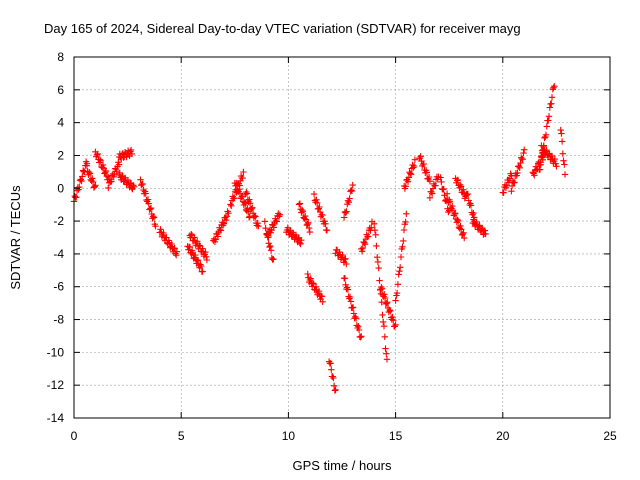 Image resolution: width=640 pixels, height=480 pixels. Describe the element at coordinates (58, 221) in the screenshot. I see `y-tick-label: -2` at that location.